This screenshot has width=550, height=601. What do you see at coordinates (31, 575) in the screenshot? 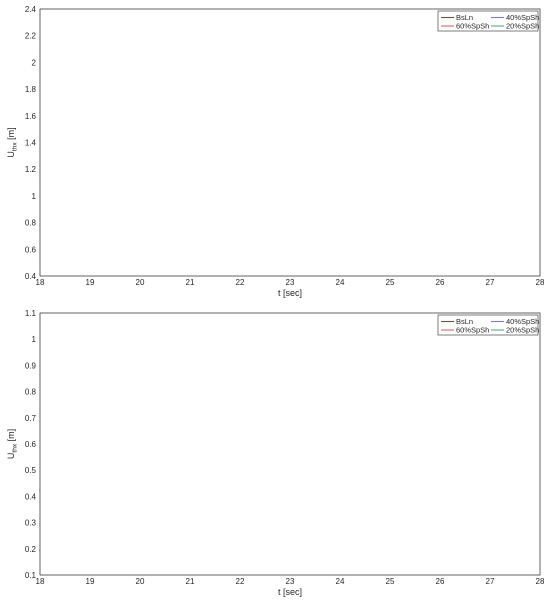
I see `y-tick-label: 0.1` at bounding box center [31, 575].